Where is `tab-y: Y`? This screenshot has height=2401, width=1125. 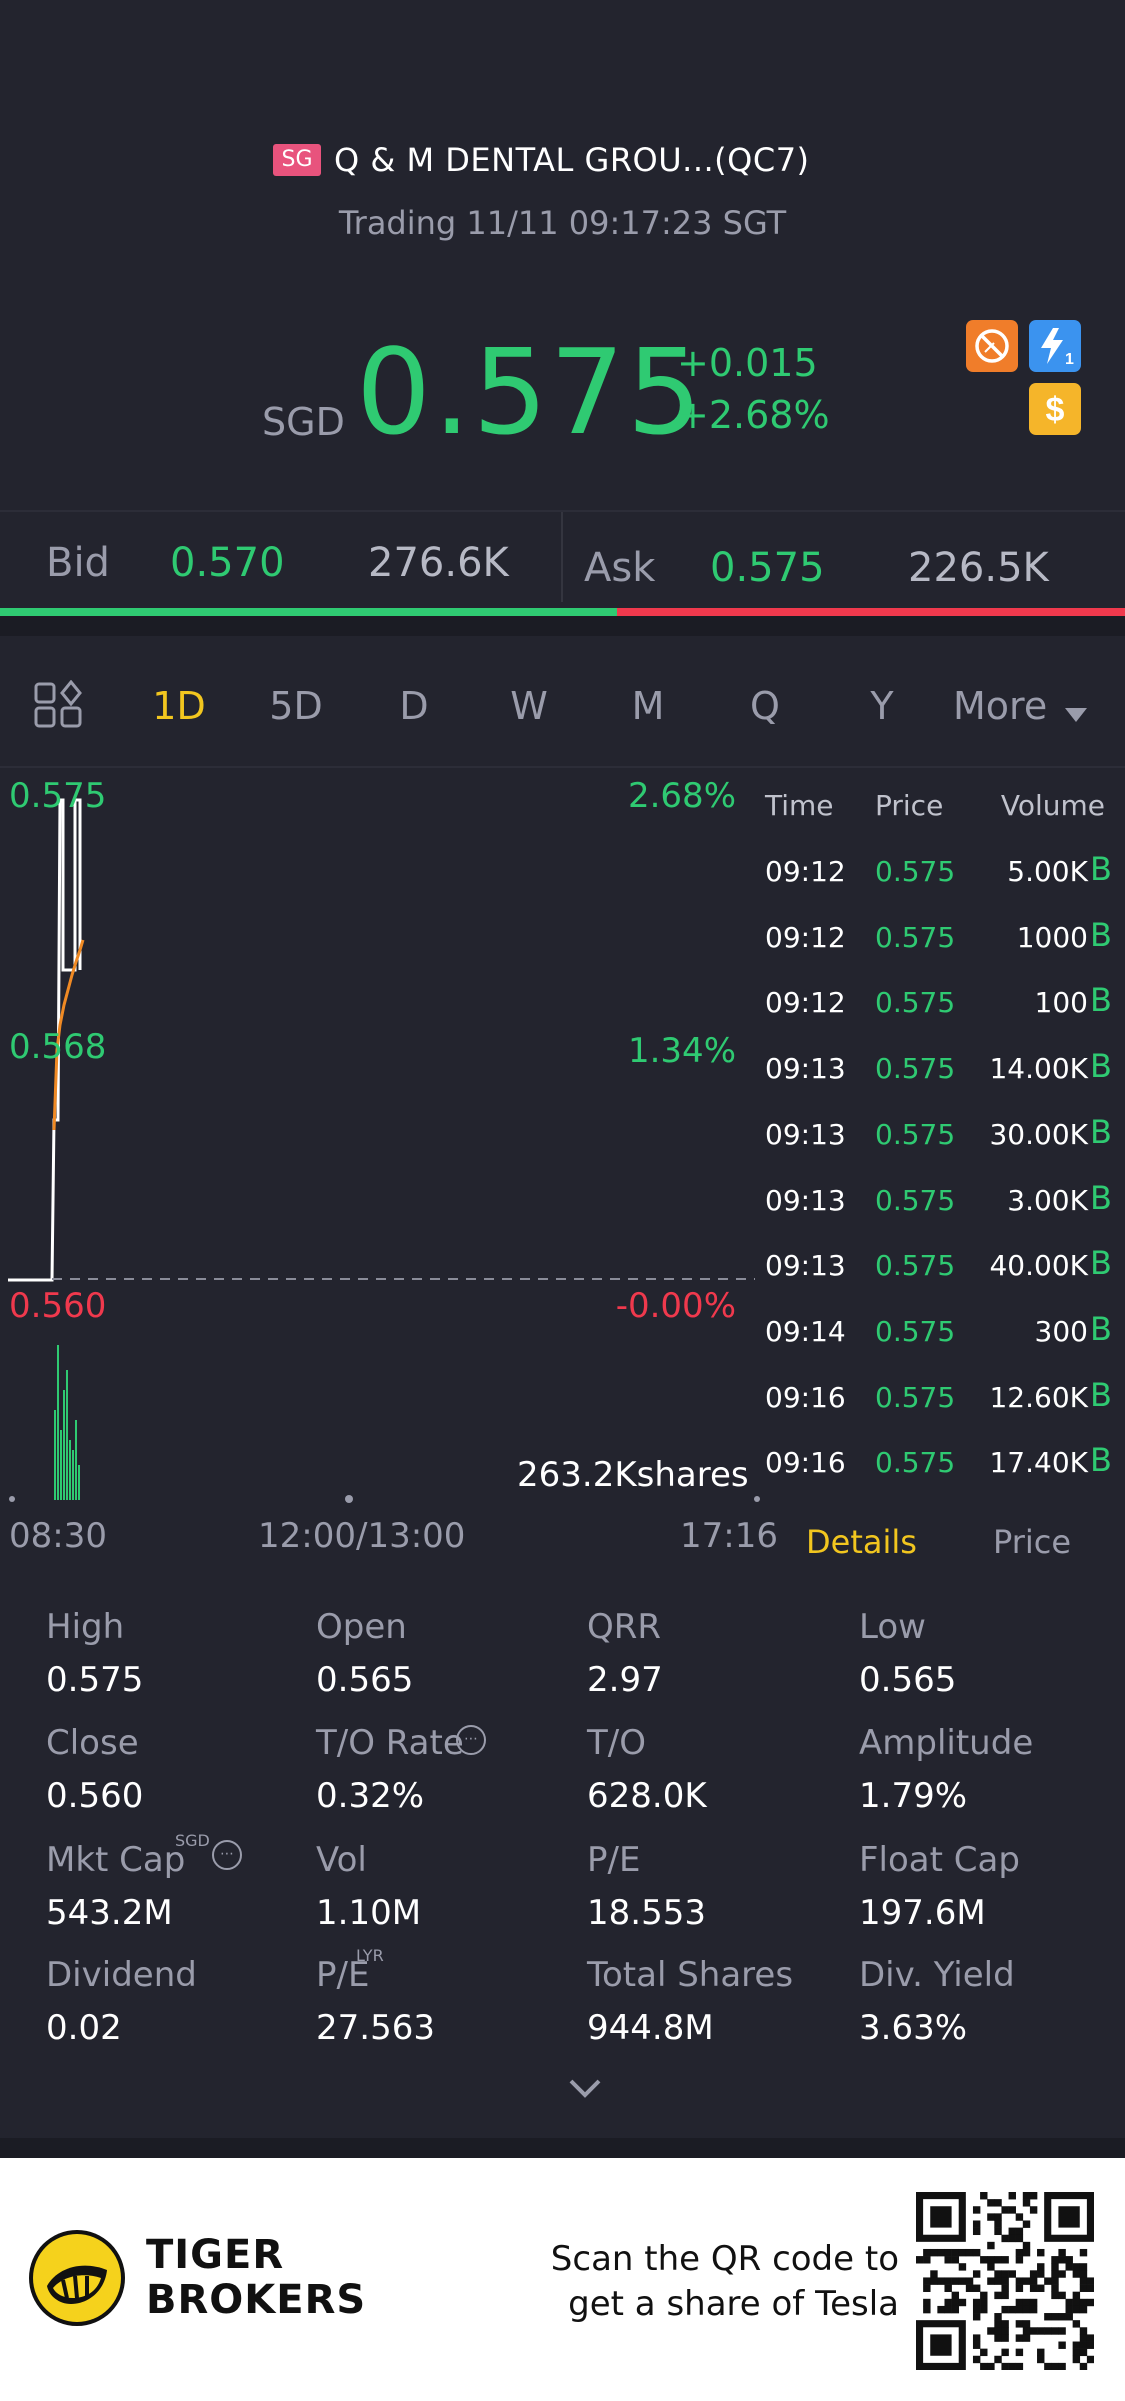
tab-y: Y is located at coordinates (882, 706).